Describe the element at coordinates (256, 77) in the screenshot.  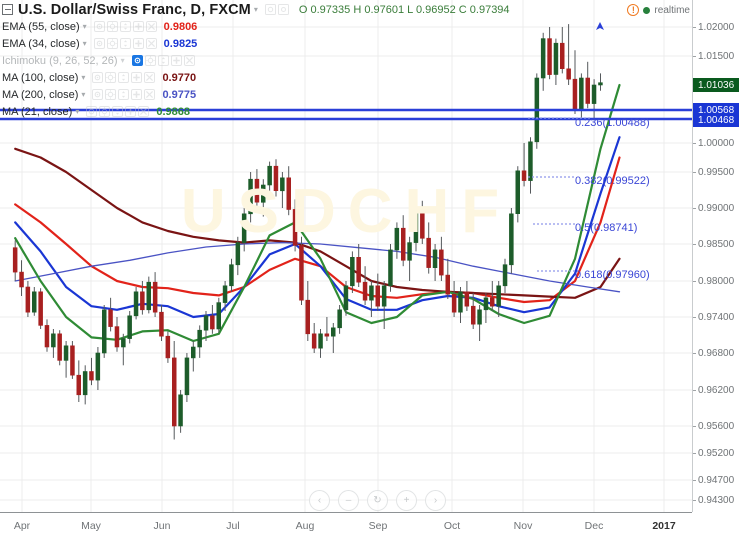
I see `legend-row-indicator-3: MA (100, close) ▾ 0.9770` at that location.